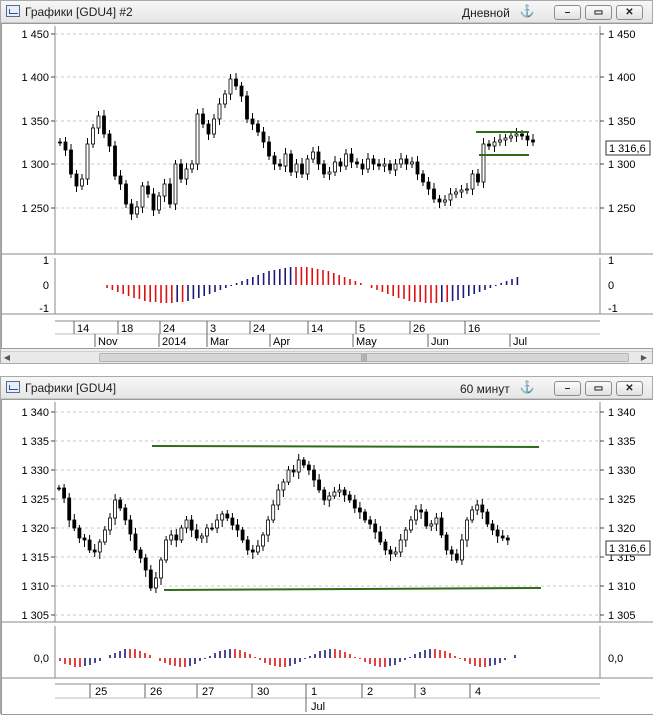 The image size is (653, 717). I want to click on price-tick-label: 1 340, so click(35, 413).